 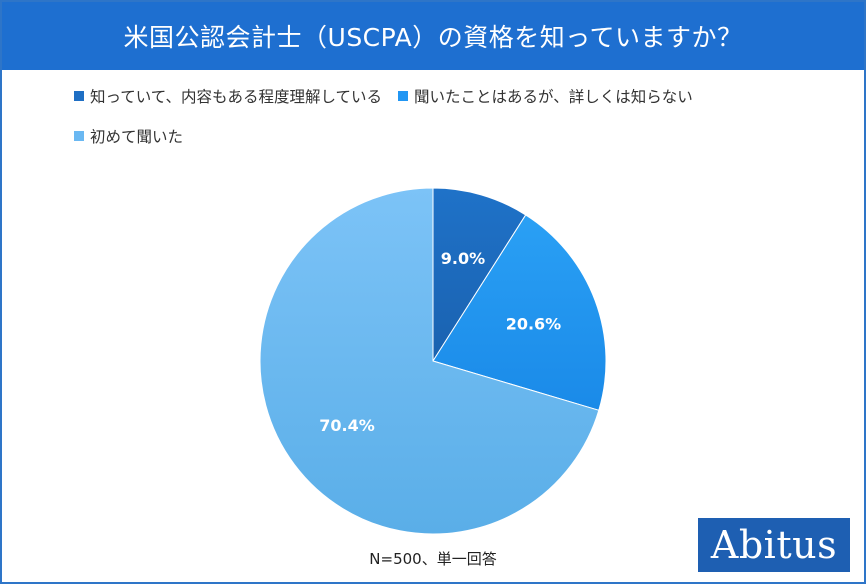 What do you see at coordinates (479, 275) in the screenshot?
I see `pie-slice-understand` at bounding box center [479, 275].